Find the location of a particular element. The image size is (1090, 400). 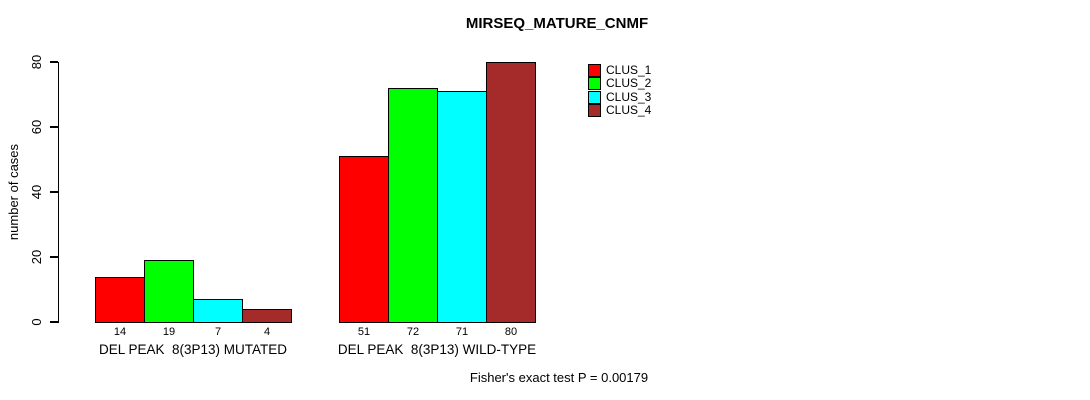

y-tick-label: 0 is located at coordinates (36, 322).